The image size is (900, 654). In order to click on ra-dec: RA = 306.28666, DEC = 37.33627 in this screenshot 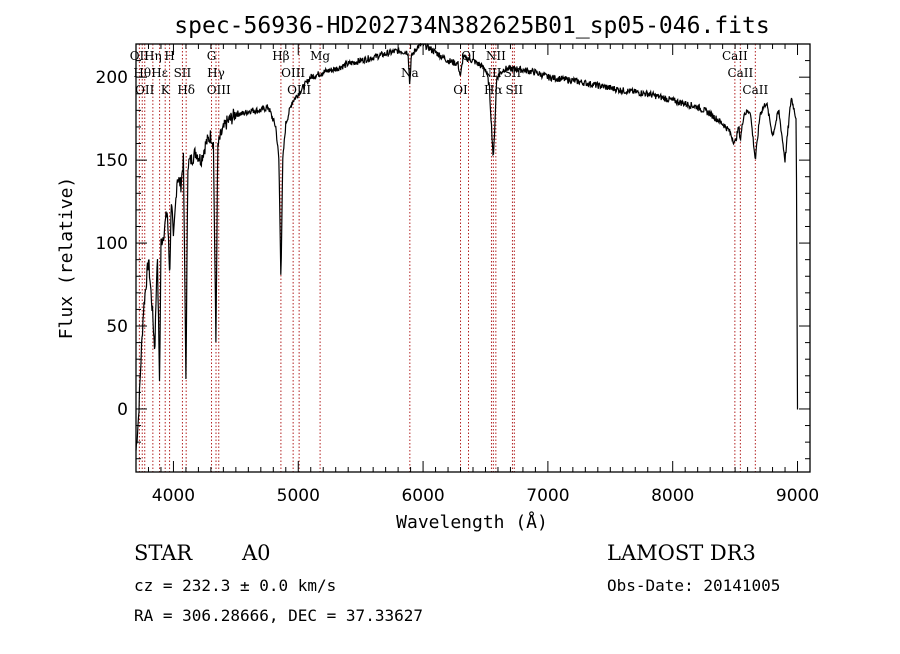, I will do `click(278, 615)`.